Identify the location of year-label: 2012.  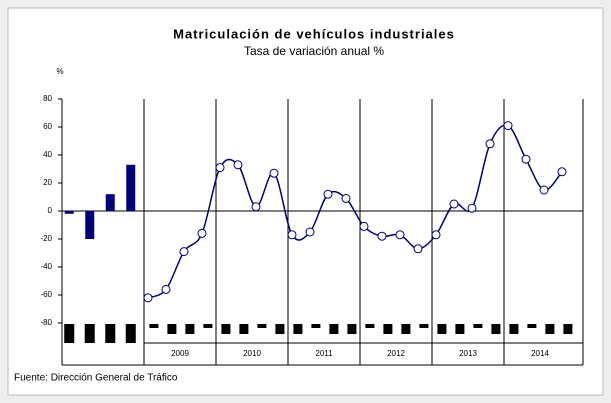
(396, 353).